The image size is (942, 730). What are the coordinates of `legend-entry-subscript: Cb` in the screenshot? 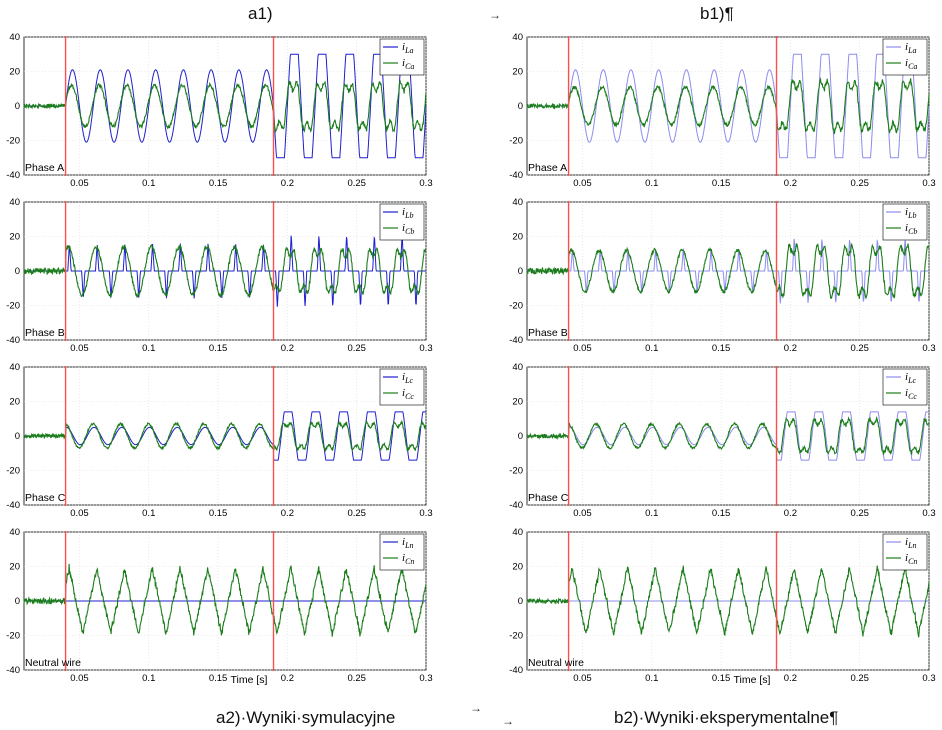 It's located at (409, 231).